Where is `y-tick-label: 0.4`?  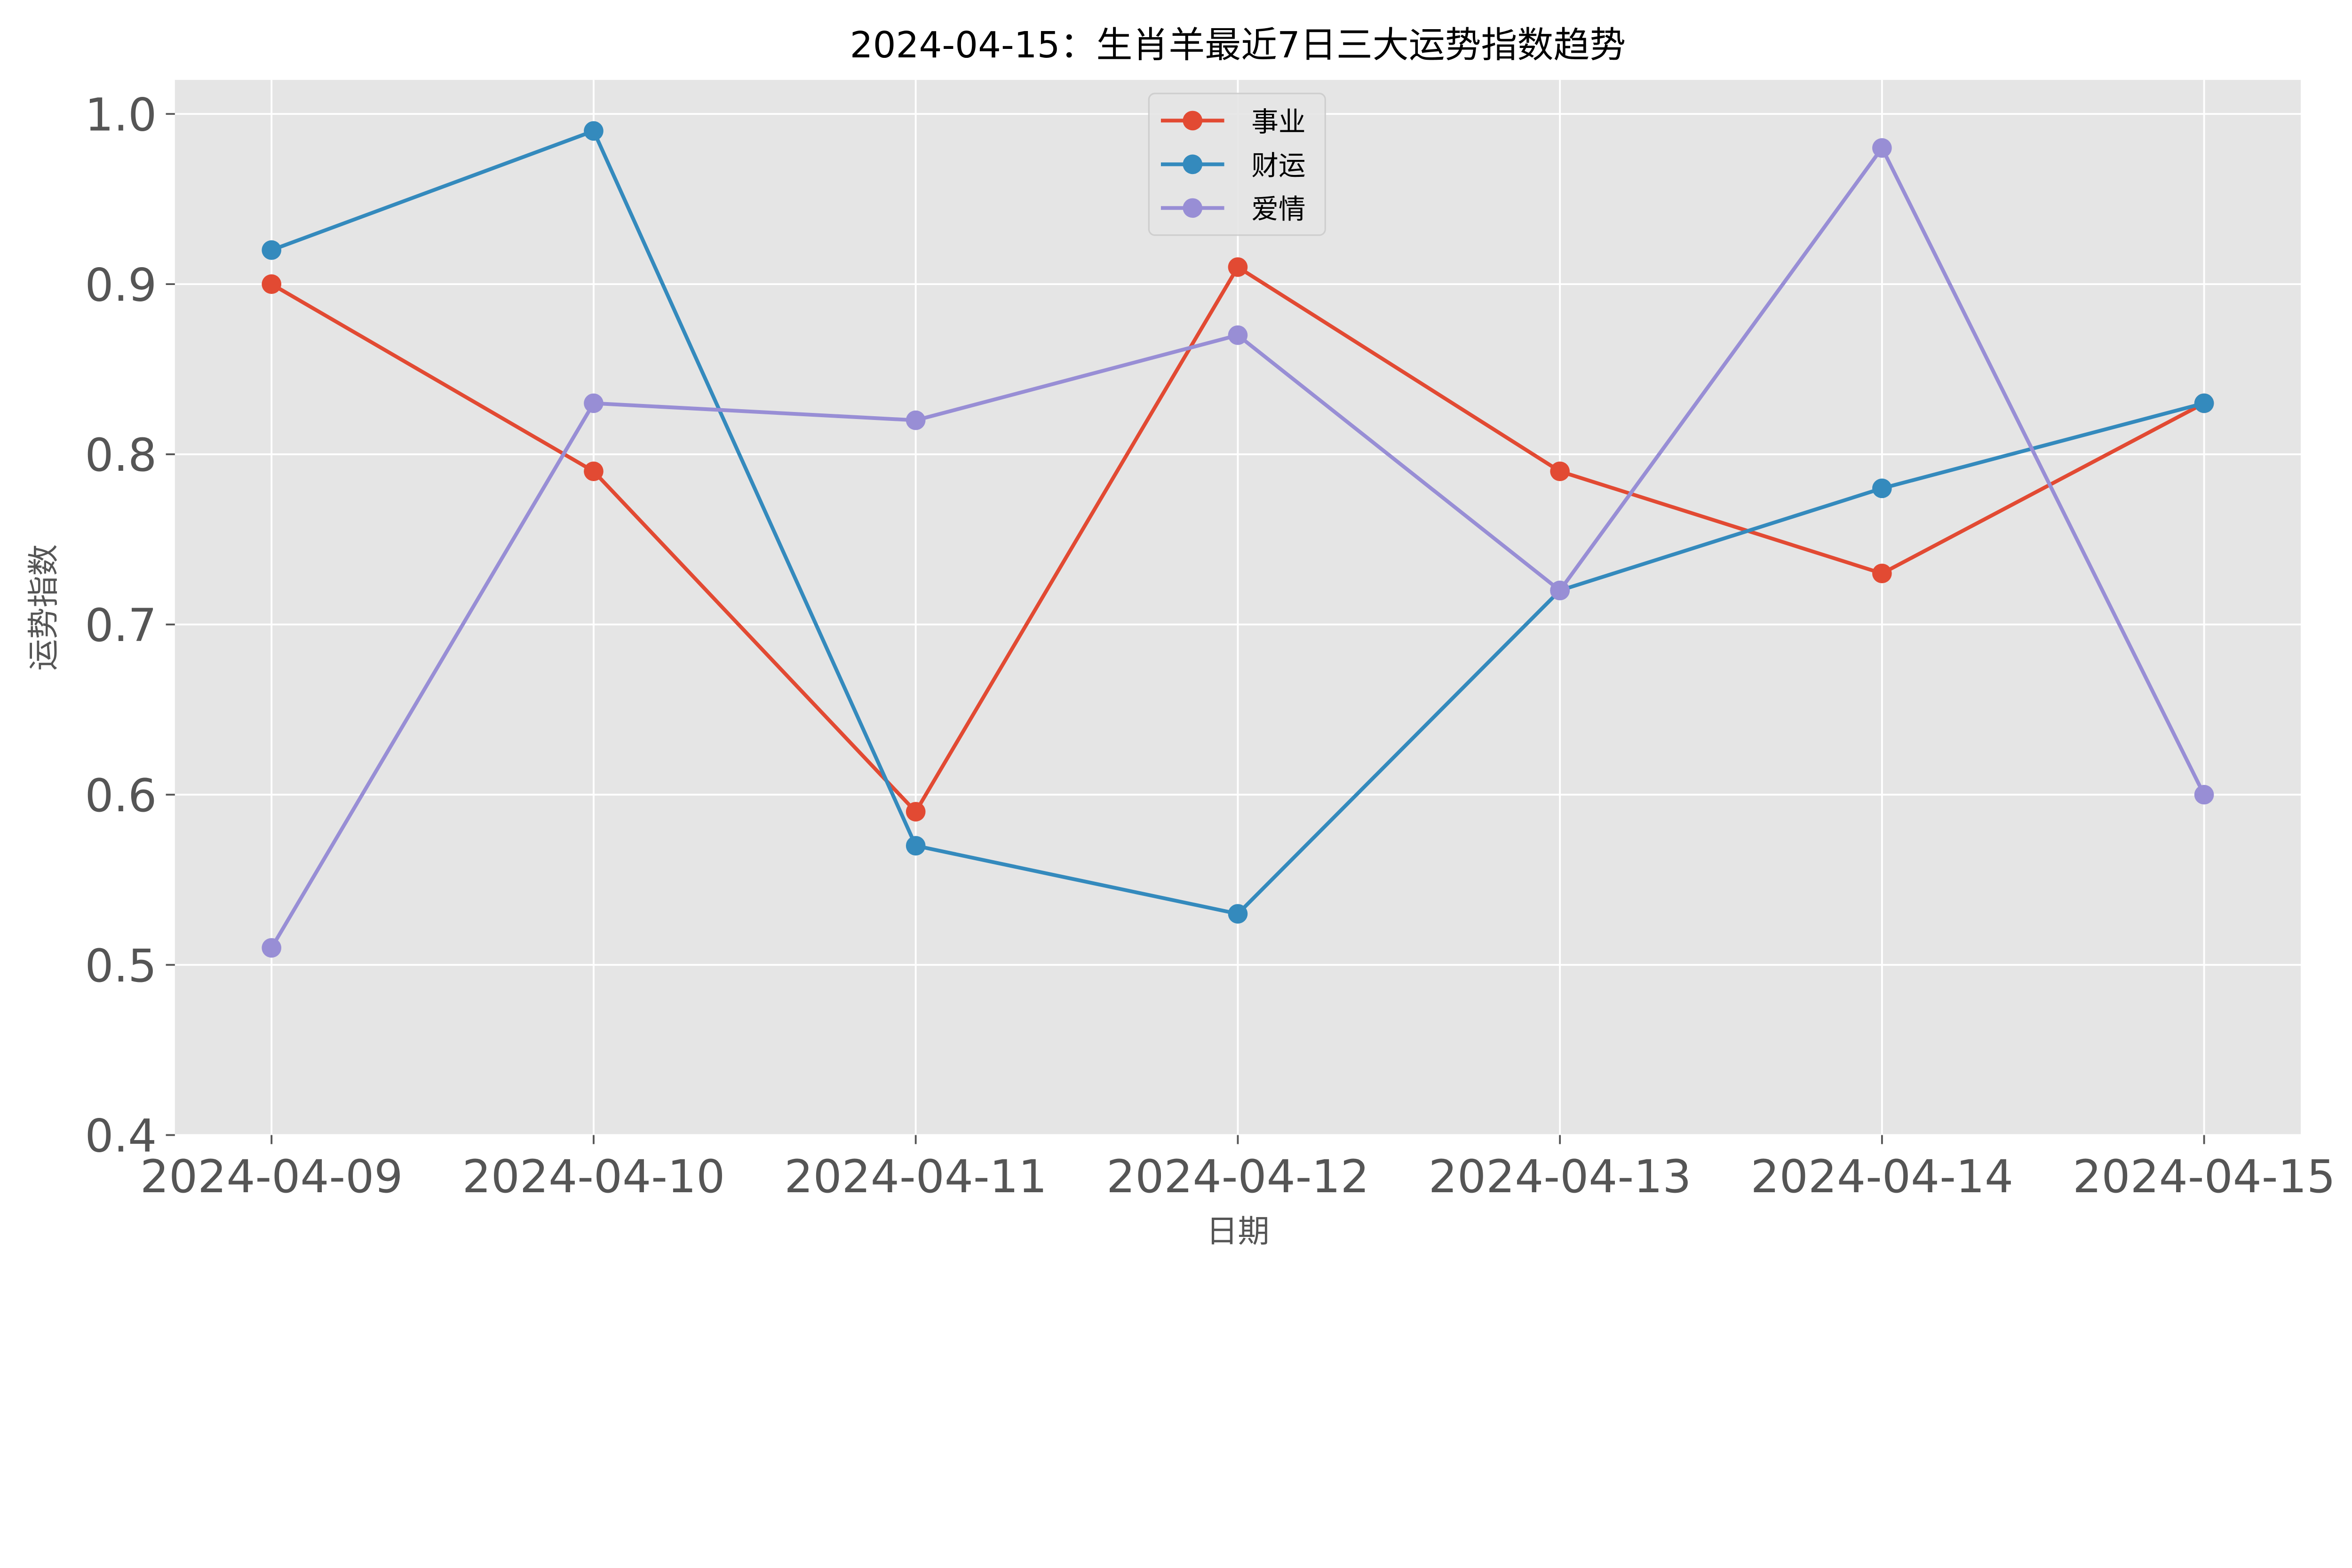 y-tick-label: 0.4 is located at coordinates (121, 1136).